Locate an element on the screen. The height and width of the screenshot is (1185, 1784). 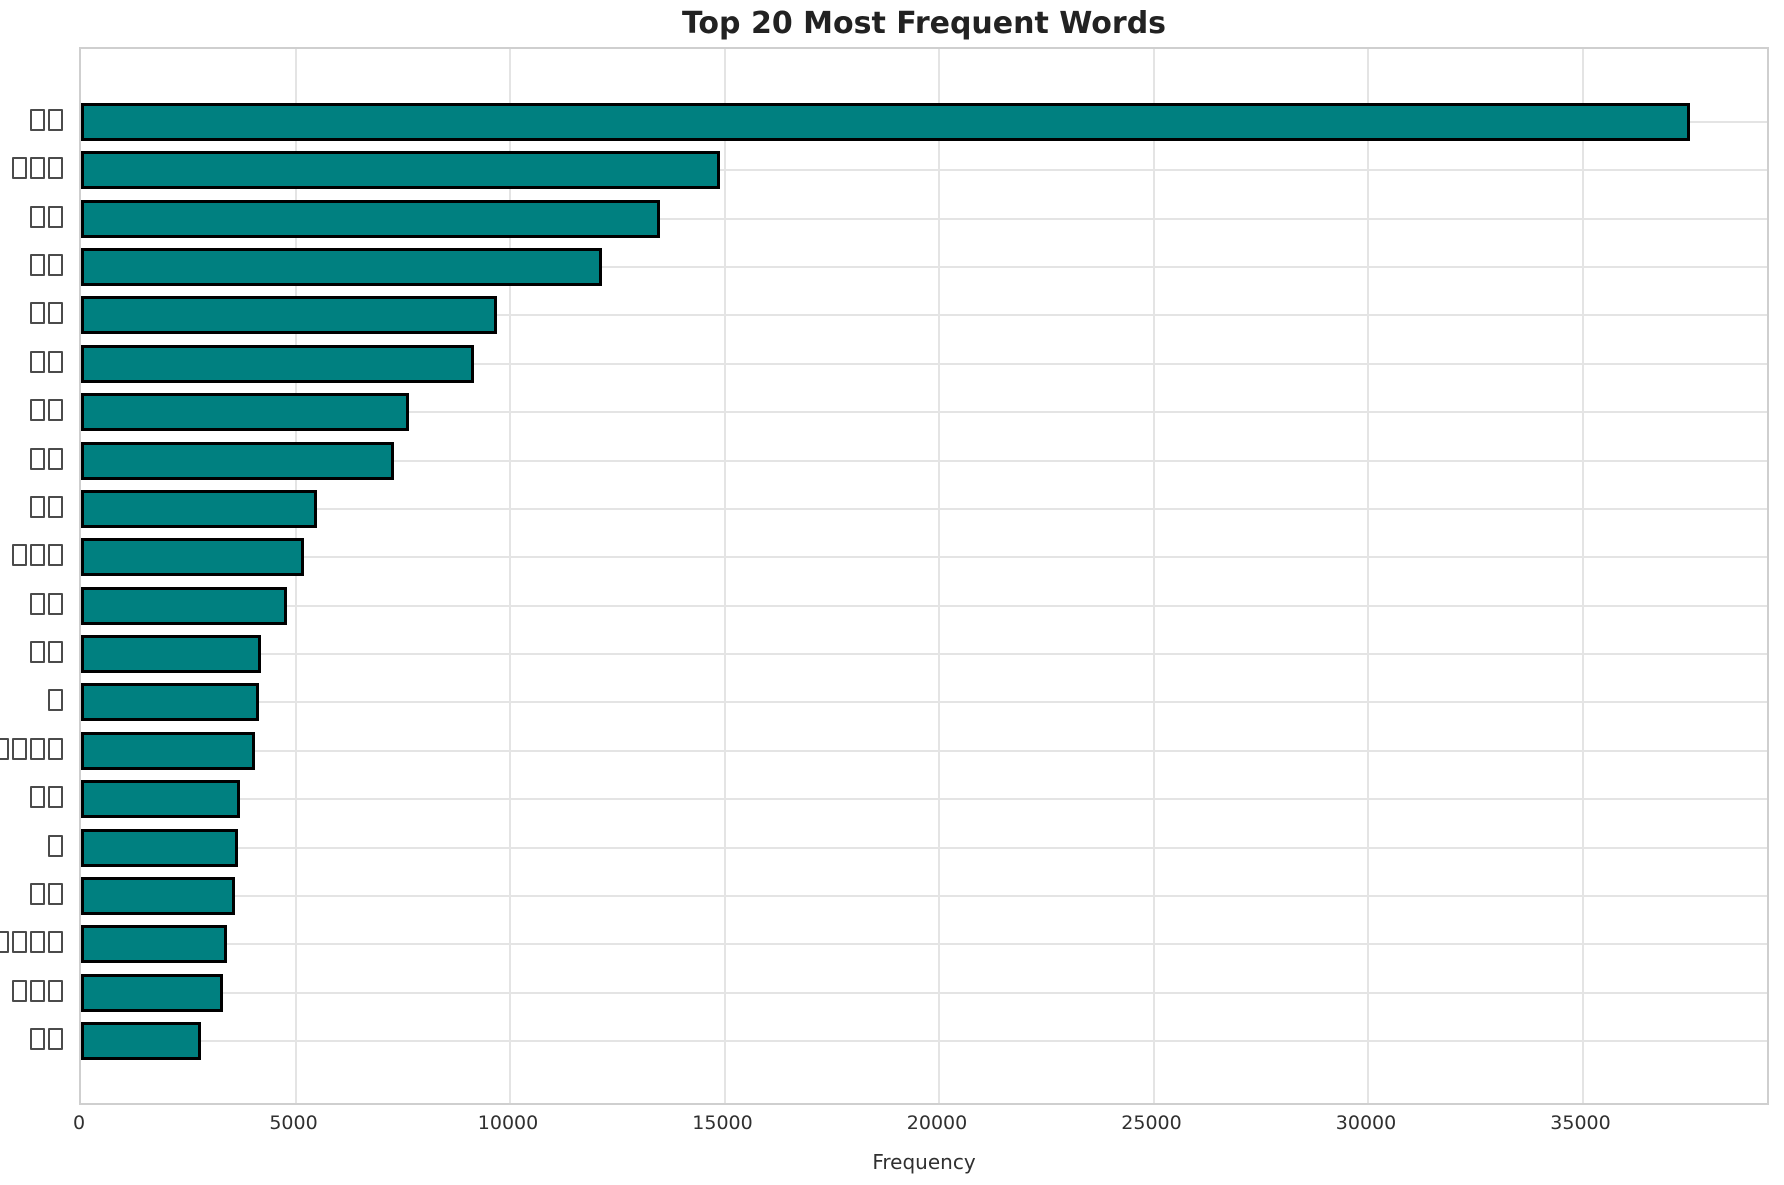
x-tick-label: 10000 is located at coordinates (508, 1123).